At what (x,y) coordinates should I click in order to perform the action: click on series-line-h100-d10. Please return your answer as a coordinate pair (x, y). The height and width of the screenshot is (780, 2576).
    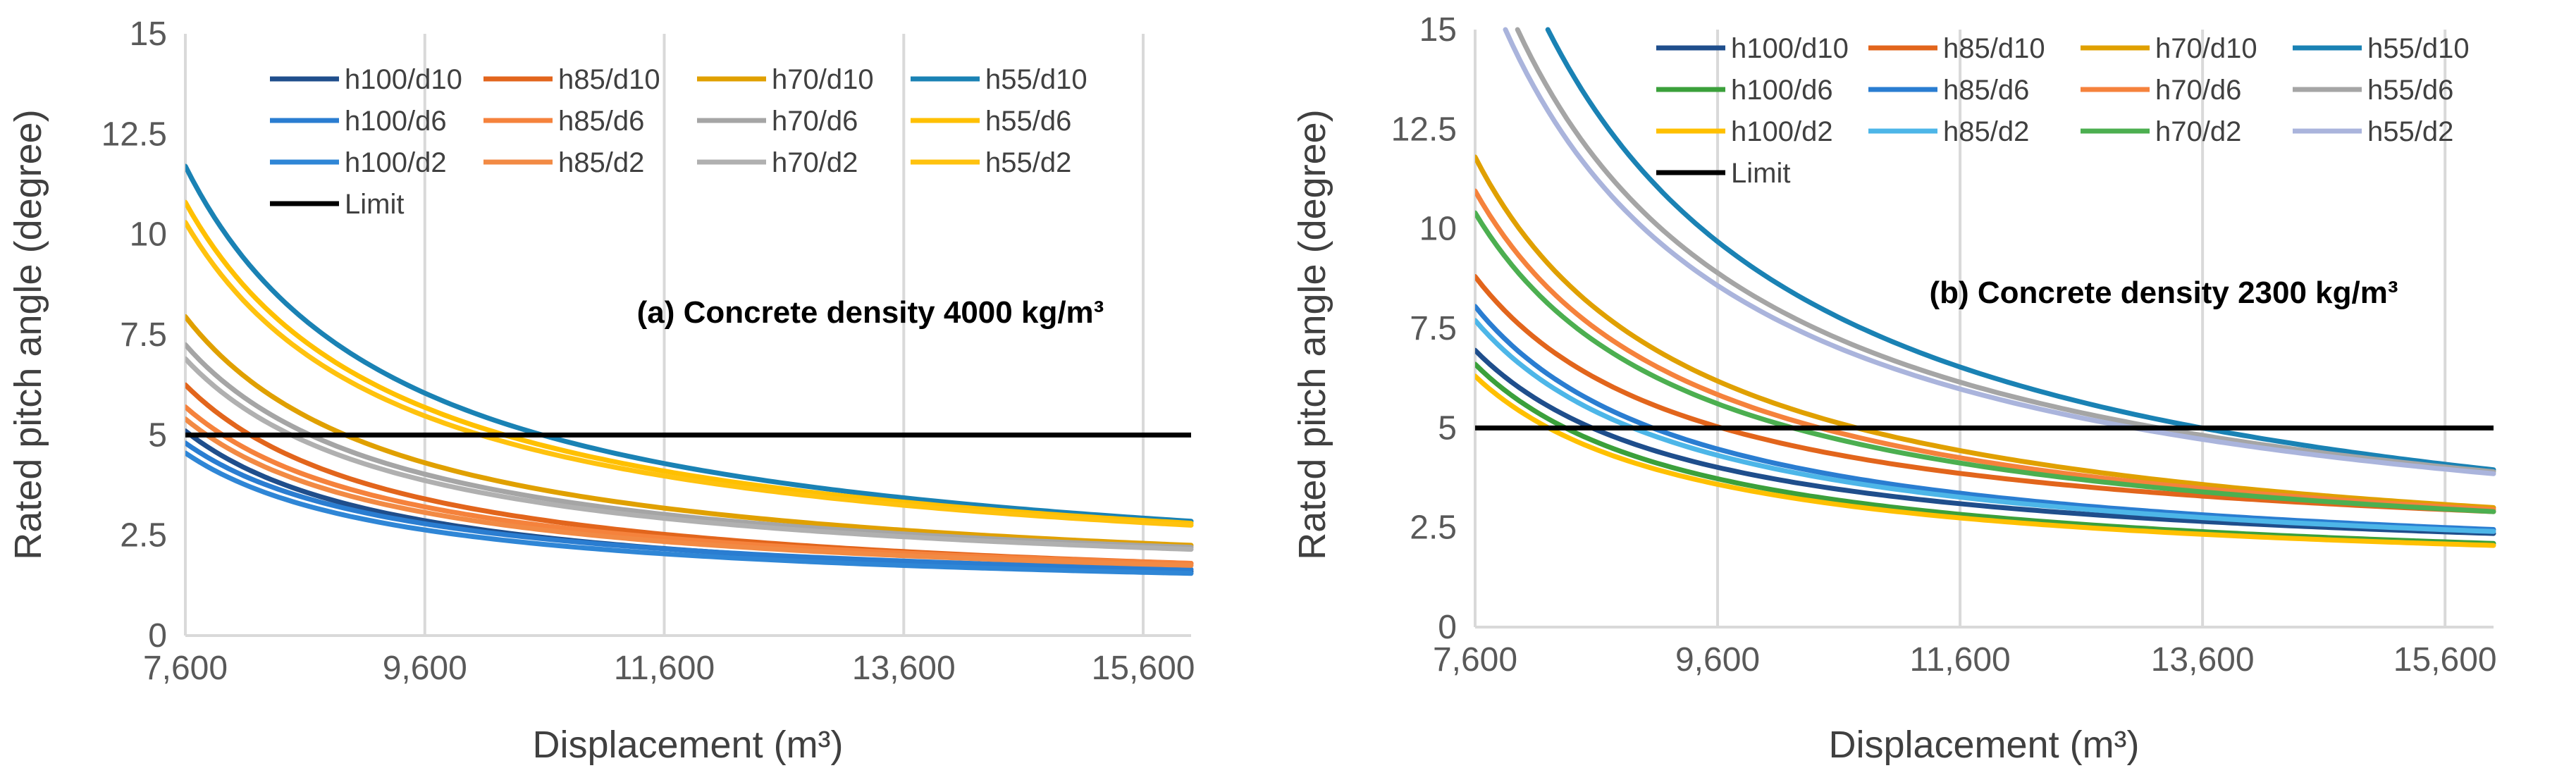
    Looking at the image, I should click on (1985, 441).